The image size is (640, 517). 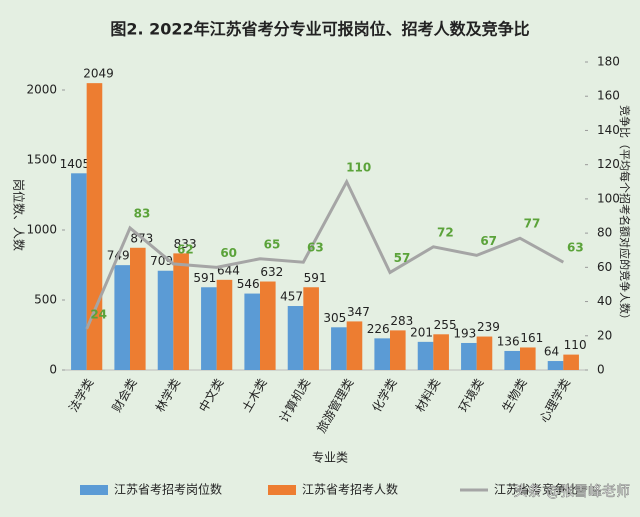 What do you see at coordinates (464, 333) in the screenshot?
I see `bar-value-label: 193` at bounding box center [464, 333].